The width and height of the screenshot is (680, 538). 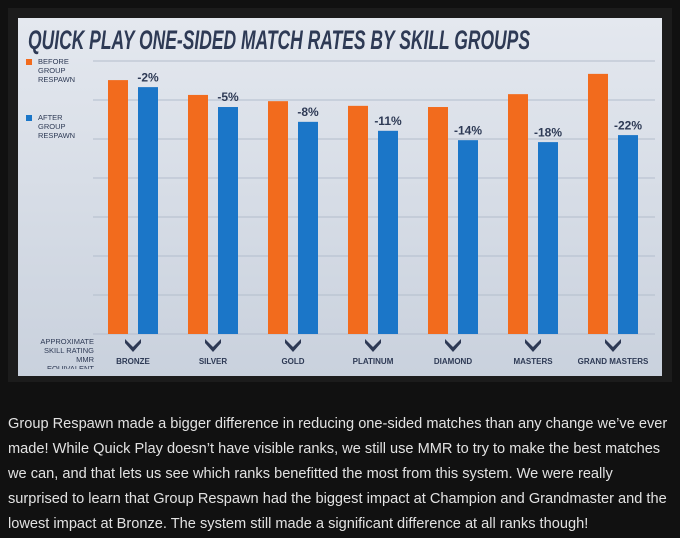 What do you see at coordinates (613, 361) in the screenshot?
I see `x-tick-label: GRAND MASTERS` at bounding box center [613, 361].